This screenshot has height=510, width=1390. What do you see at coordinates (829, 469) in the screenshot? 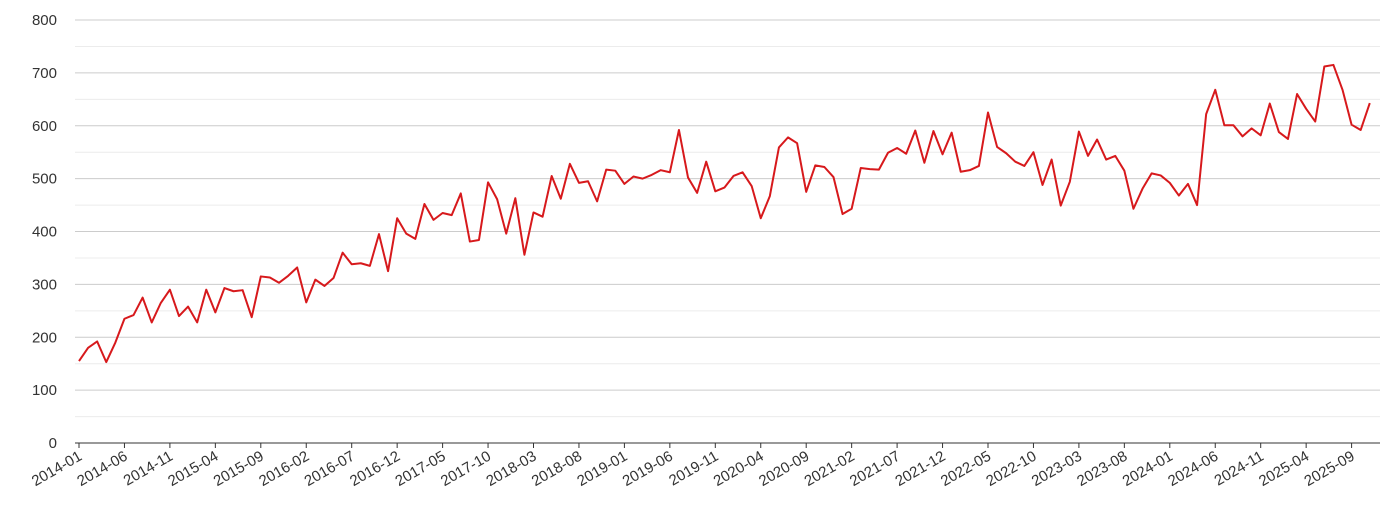
I see `x-tick-label: 2021-02` at bounding box center [829, 469].